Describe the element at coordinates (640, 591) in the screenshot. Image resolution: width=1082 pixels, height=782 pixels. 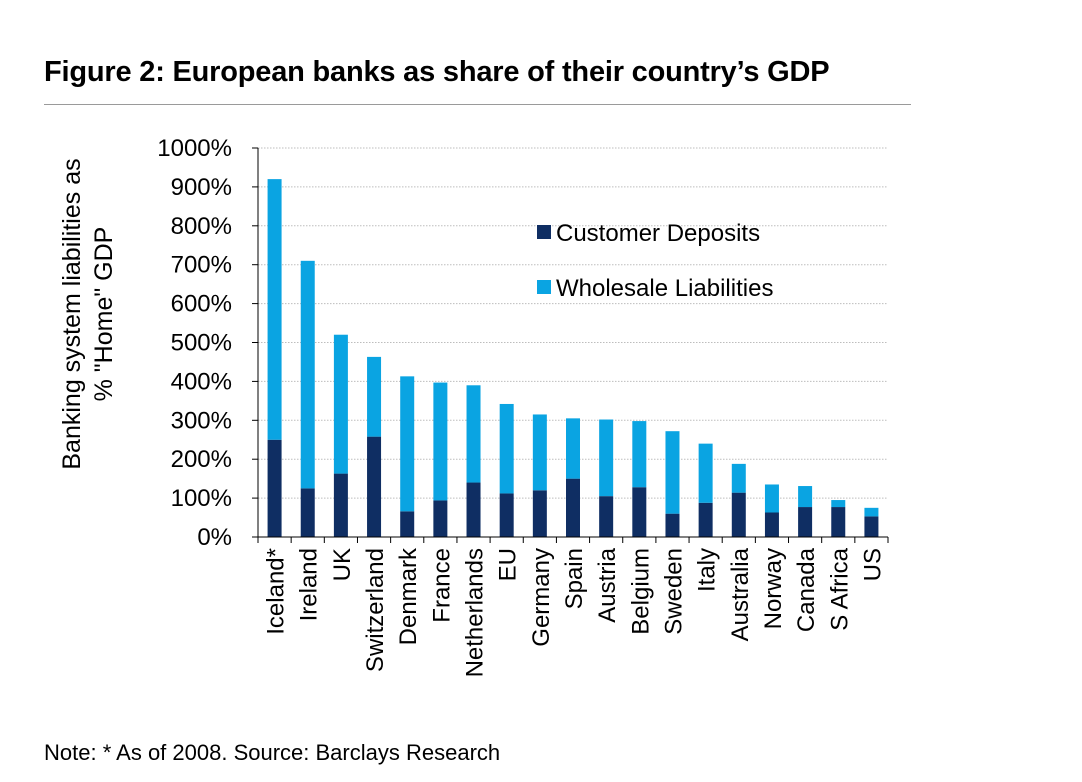
I see `x-tick-label: Belgium` at that location.